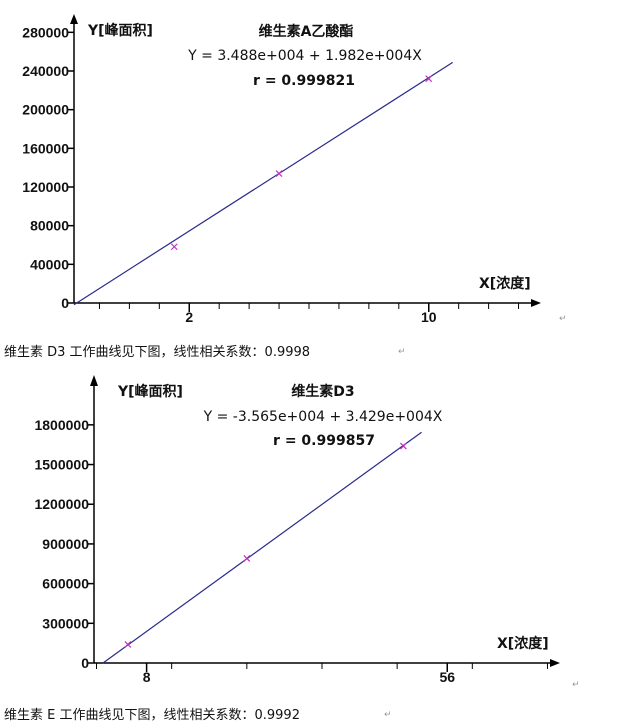 Image resolution: width=634 pixels, height=724 pixels. Describe the element at coordinates (45, 148) in the screenshot. I see `y-tick-label: 160000` at that location.